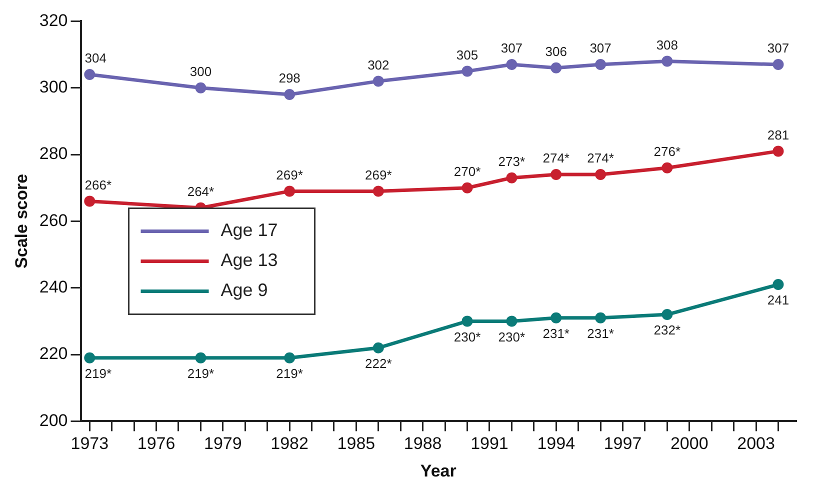 This screenshot has width=814, height=494. What do you see at coordinates (53, 420) in the screenshot?
I see `y-tick-label: 200` at bounding box center [53, 420].